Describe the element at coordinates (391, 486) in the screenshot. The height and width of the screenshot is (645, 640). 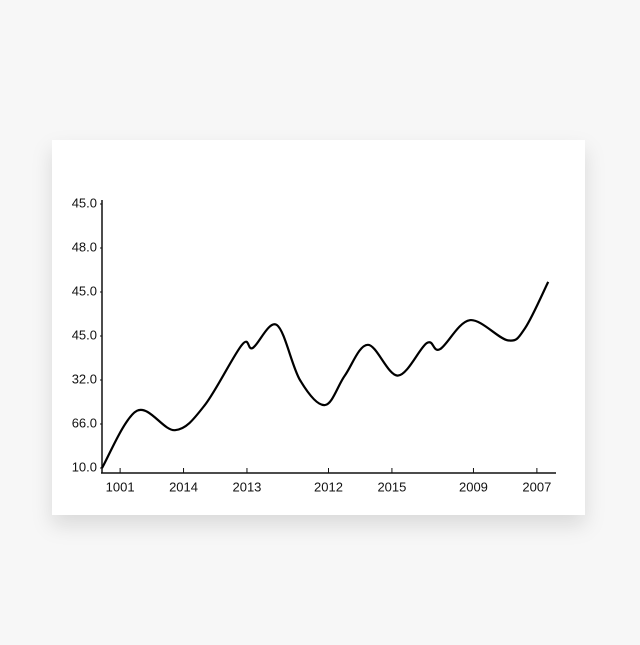
I see `x-tick-label: 2015` at that location.